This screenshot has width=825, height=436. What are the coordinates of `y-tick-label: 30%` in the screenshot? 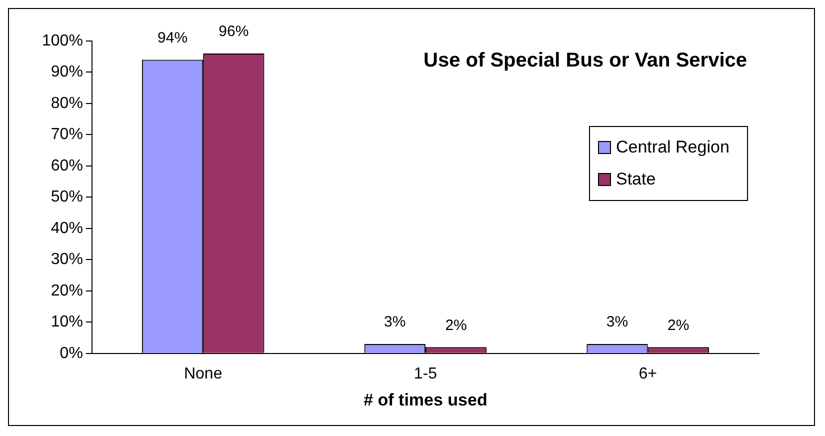 It's located at (66, 259).